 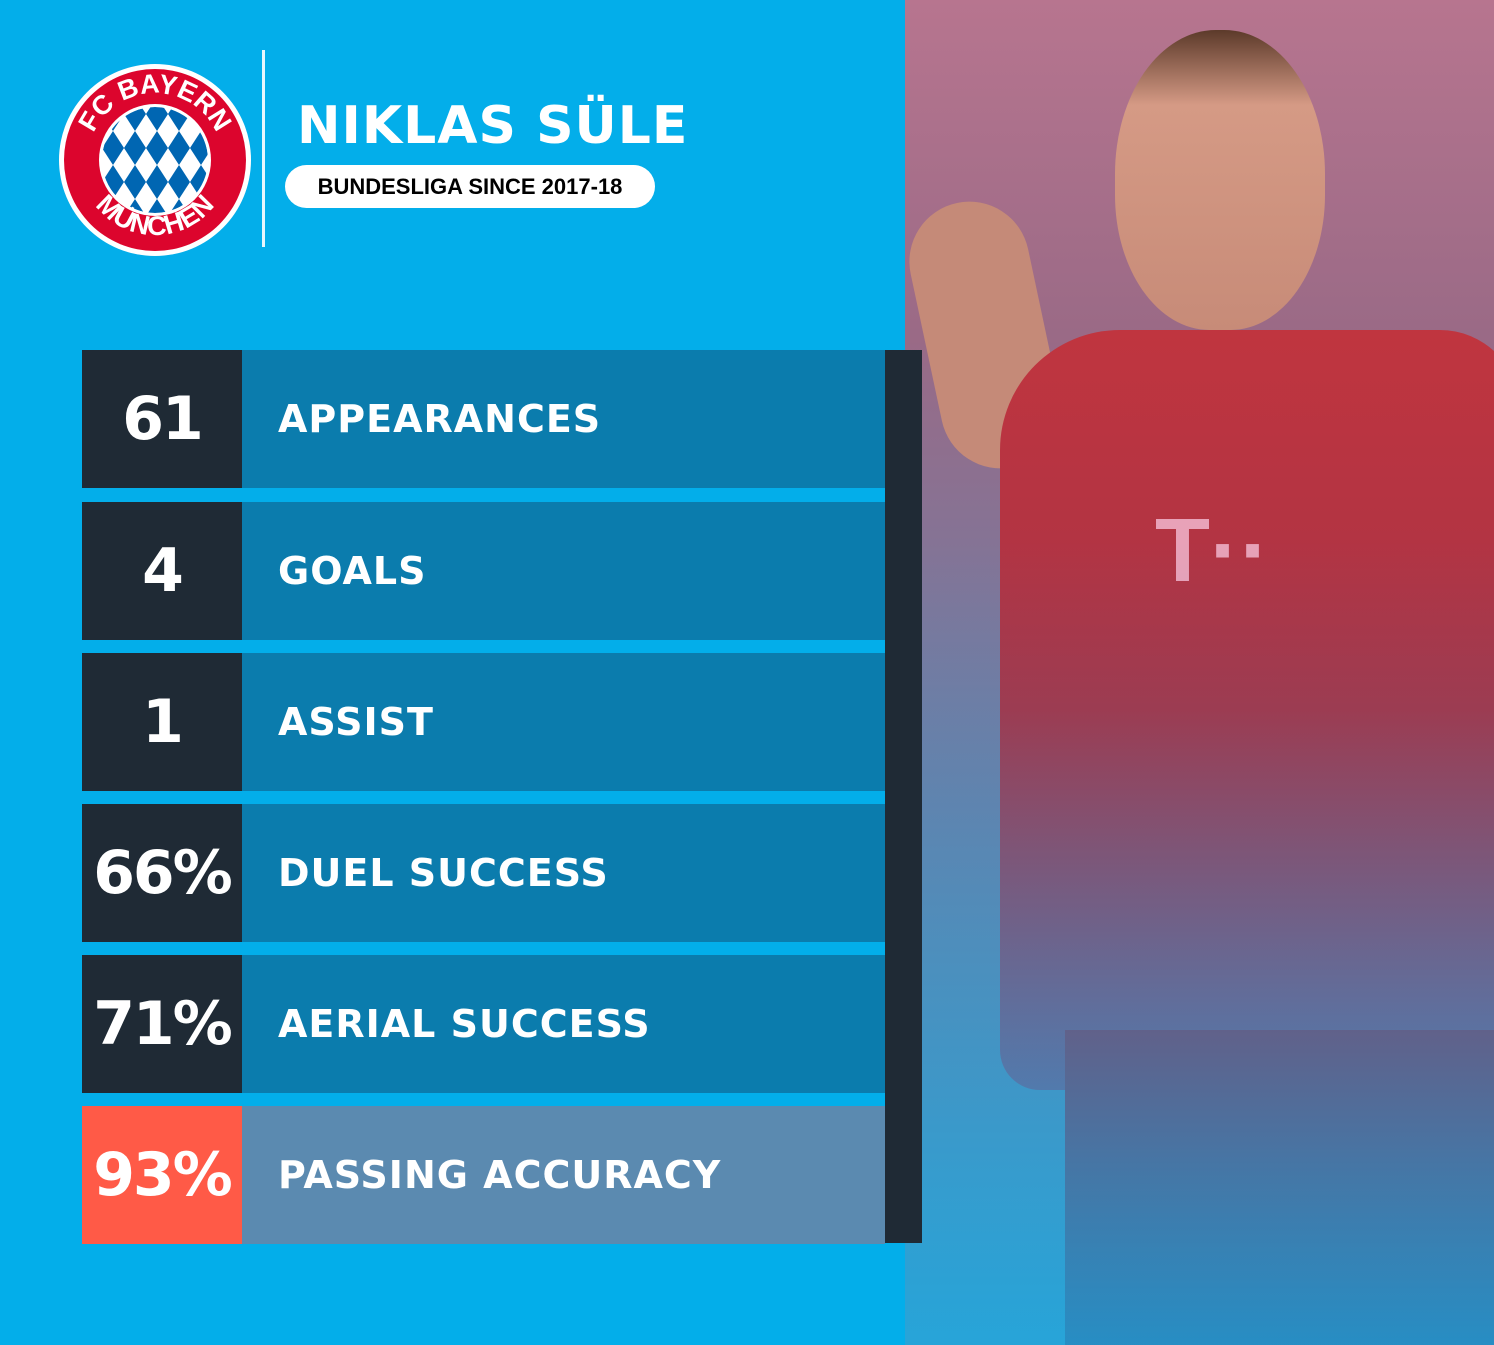 I want to click on stat-value: 61, so click(x=162, y=419).